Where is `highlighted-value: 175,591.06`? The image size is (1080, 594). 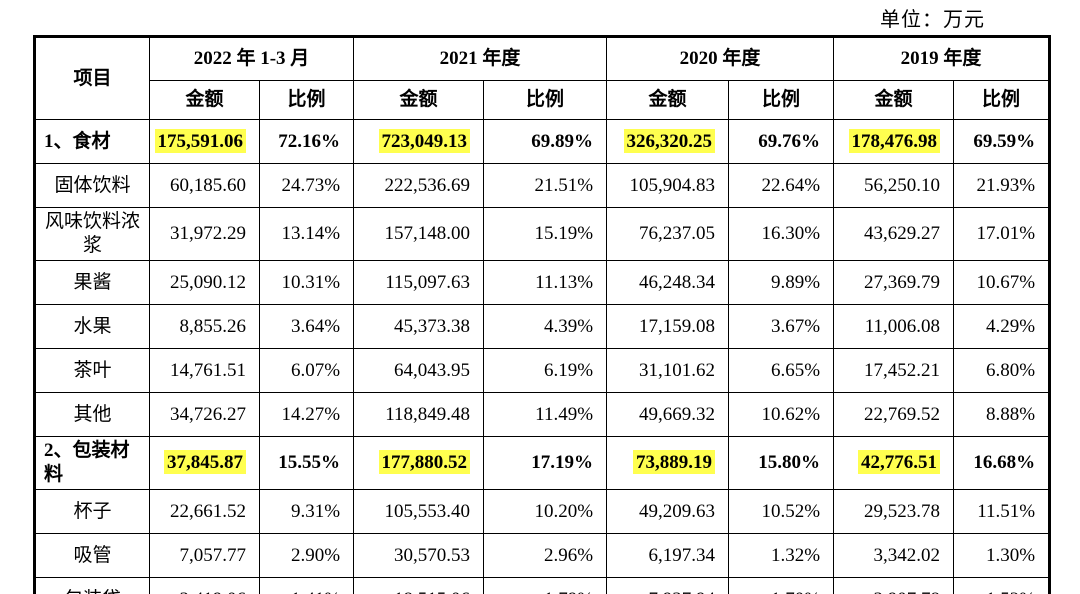
highlighted-value: 175,591.06 is located at coordinates (200, 140).